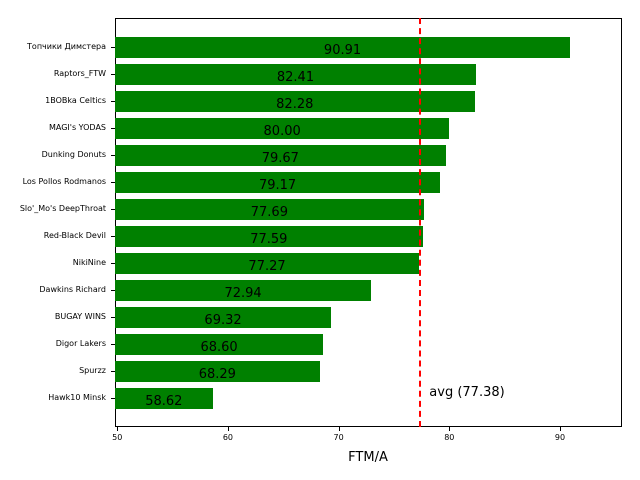 The width and height of the screenshot is (640, 480). I want to click on y-tick-label: Slo'_Mo's DeepThroat, so click(62, 208).